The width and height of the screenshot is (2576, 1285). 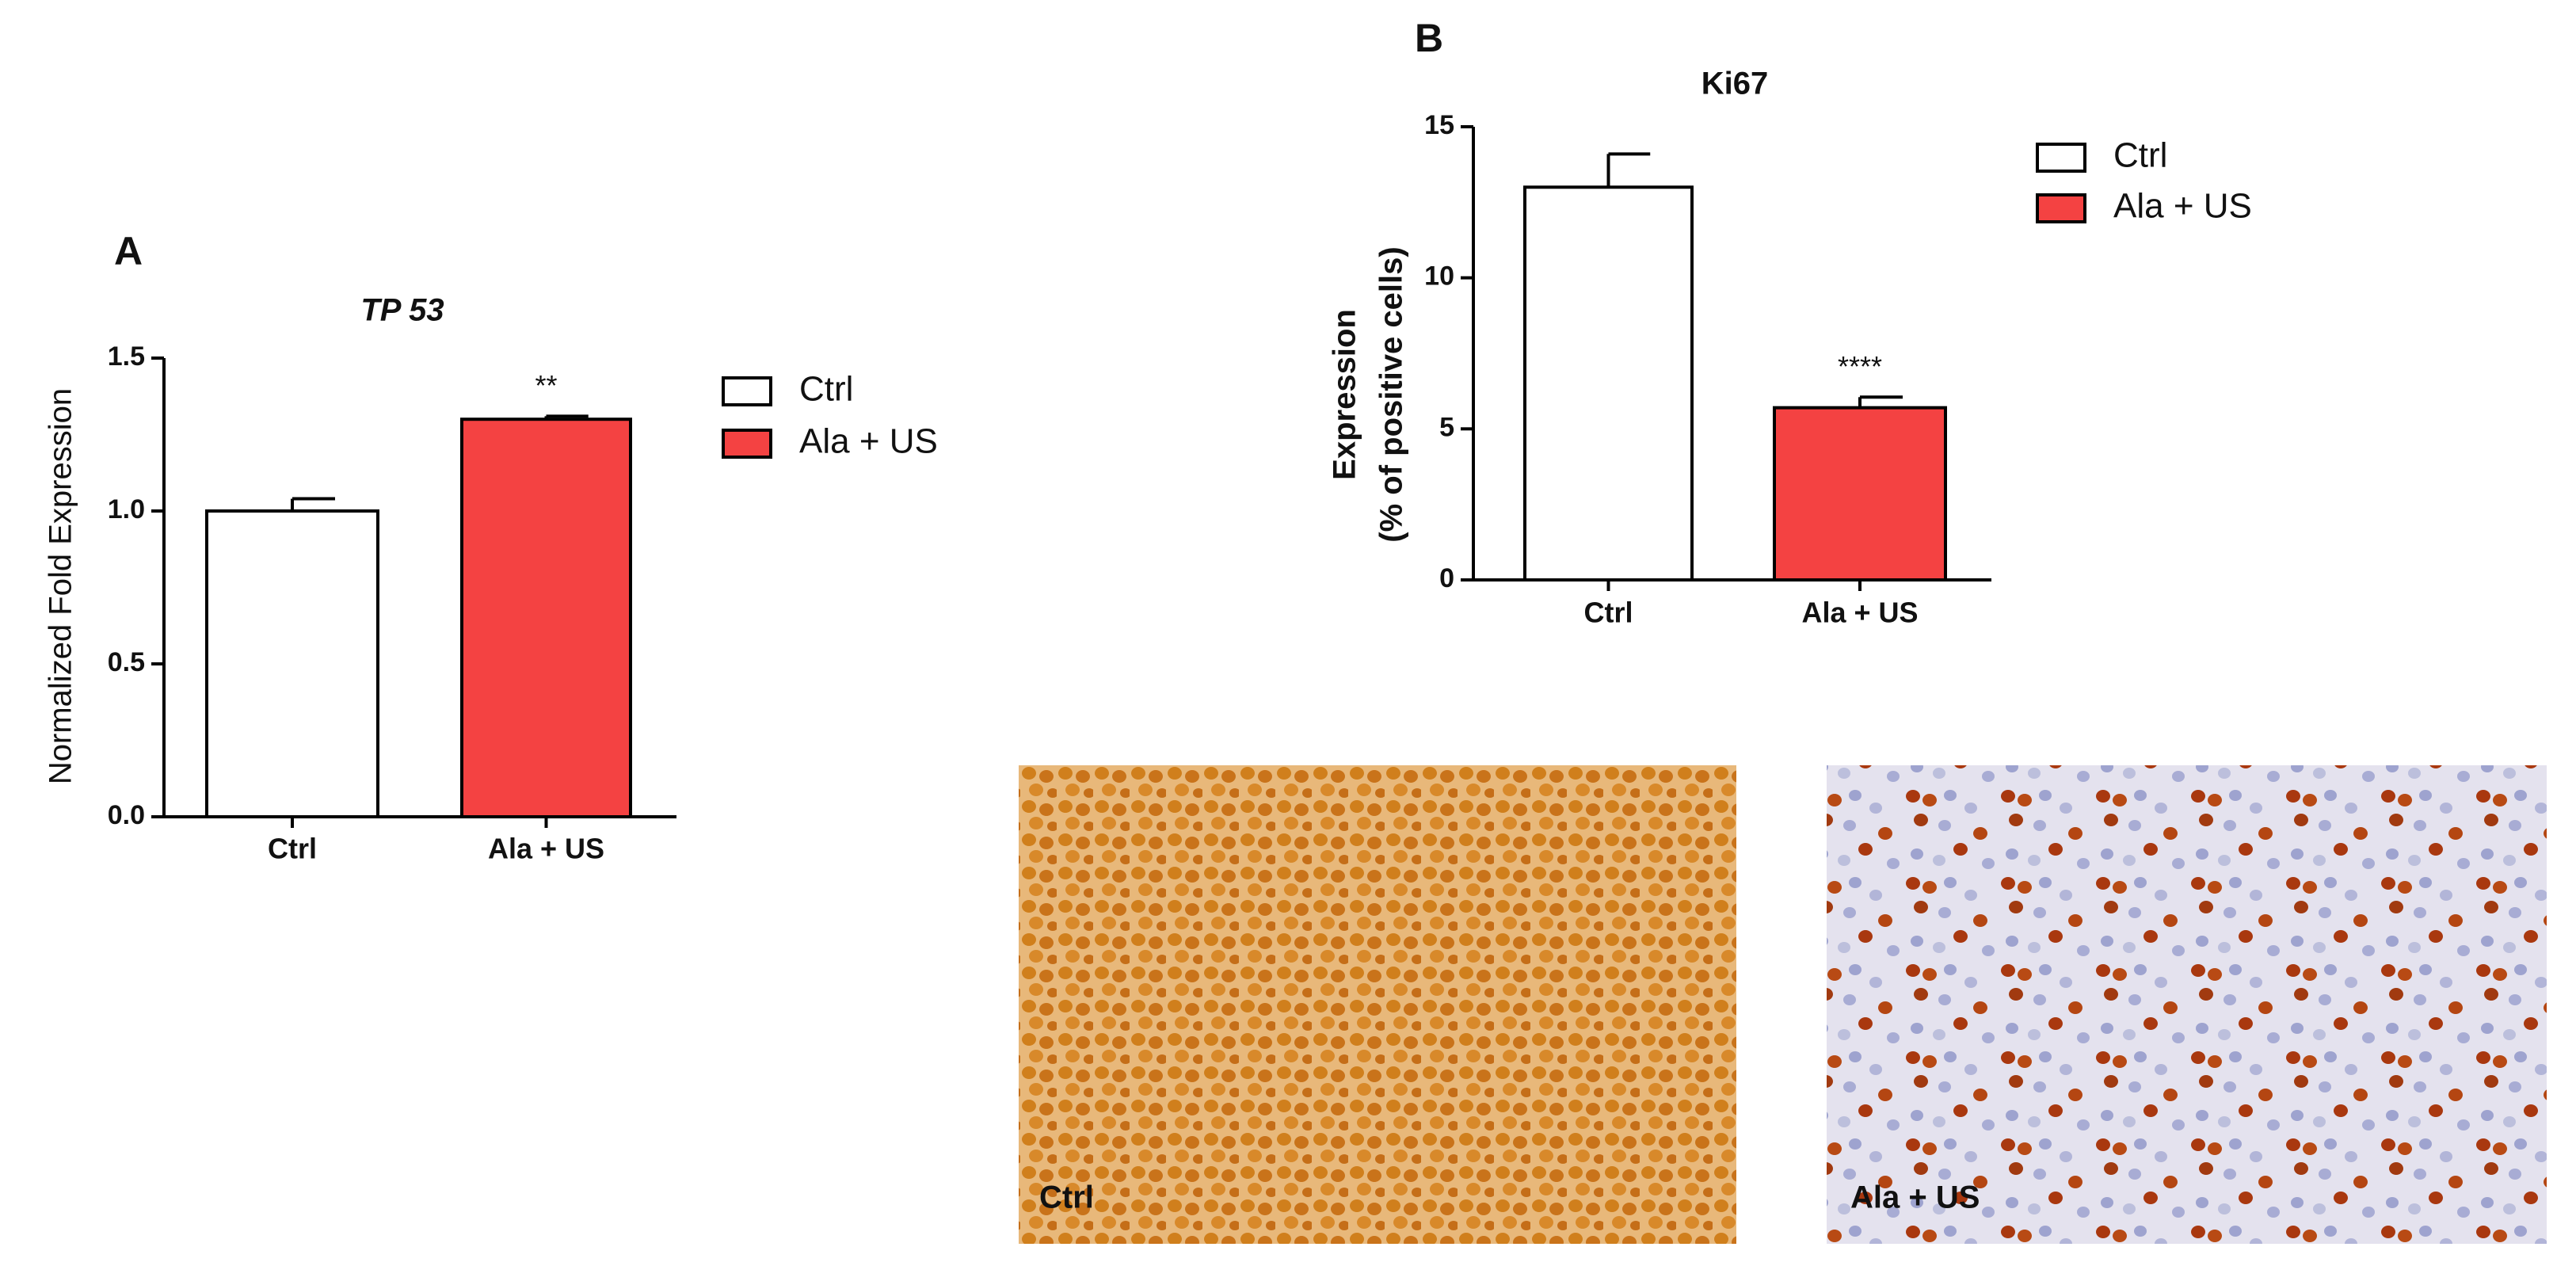 I want to click on micrograph-ctrl, so click(x=1377, y=1004).